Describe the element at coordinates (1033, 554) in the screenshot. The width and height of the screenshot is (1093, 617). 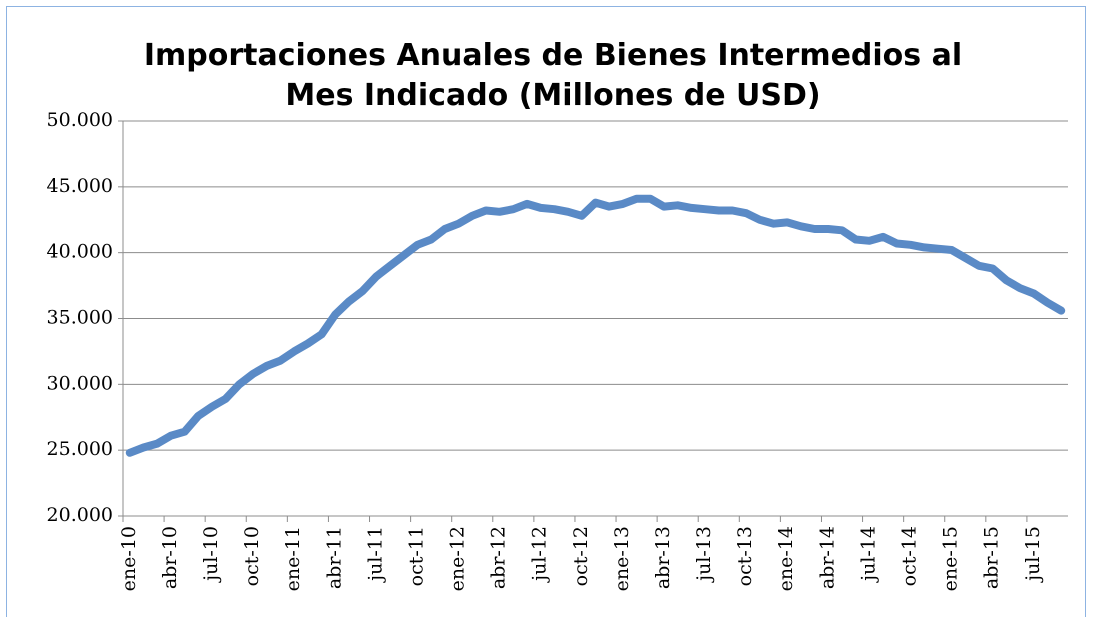
I see `x-tick-label: jul-15` at that location.